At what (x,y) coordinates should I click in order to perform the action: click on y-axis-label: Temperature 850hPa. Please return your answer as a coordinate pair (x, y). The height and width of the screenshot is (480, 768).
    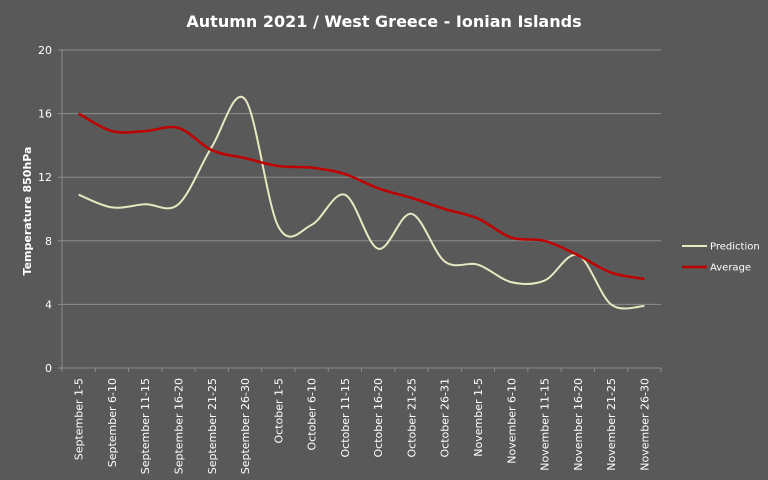
    Looking at the image, I should click on (27, 211).